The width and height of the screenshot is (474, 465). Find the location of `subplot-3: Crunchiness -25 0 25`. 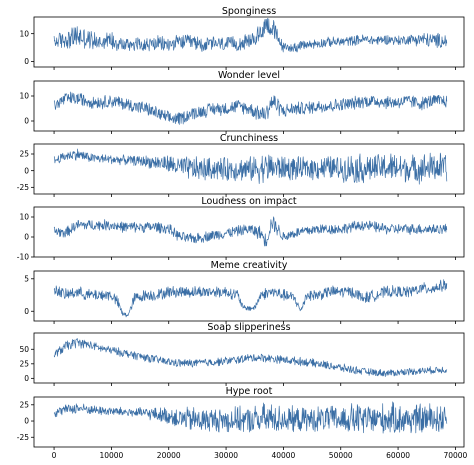

subplot-3: Crunchiness -25 0 25 is located at coordinates (241, 165).